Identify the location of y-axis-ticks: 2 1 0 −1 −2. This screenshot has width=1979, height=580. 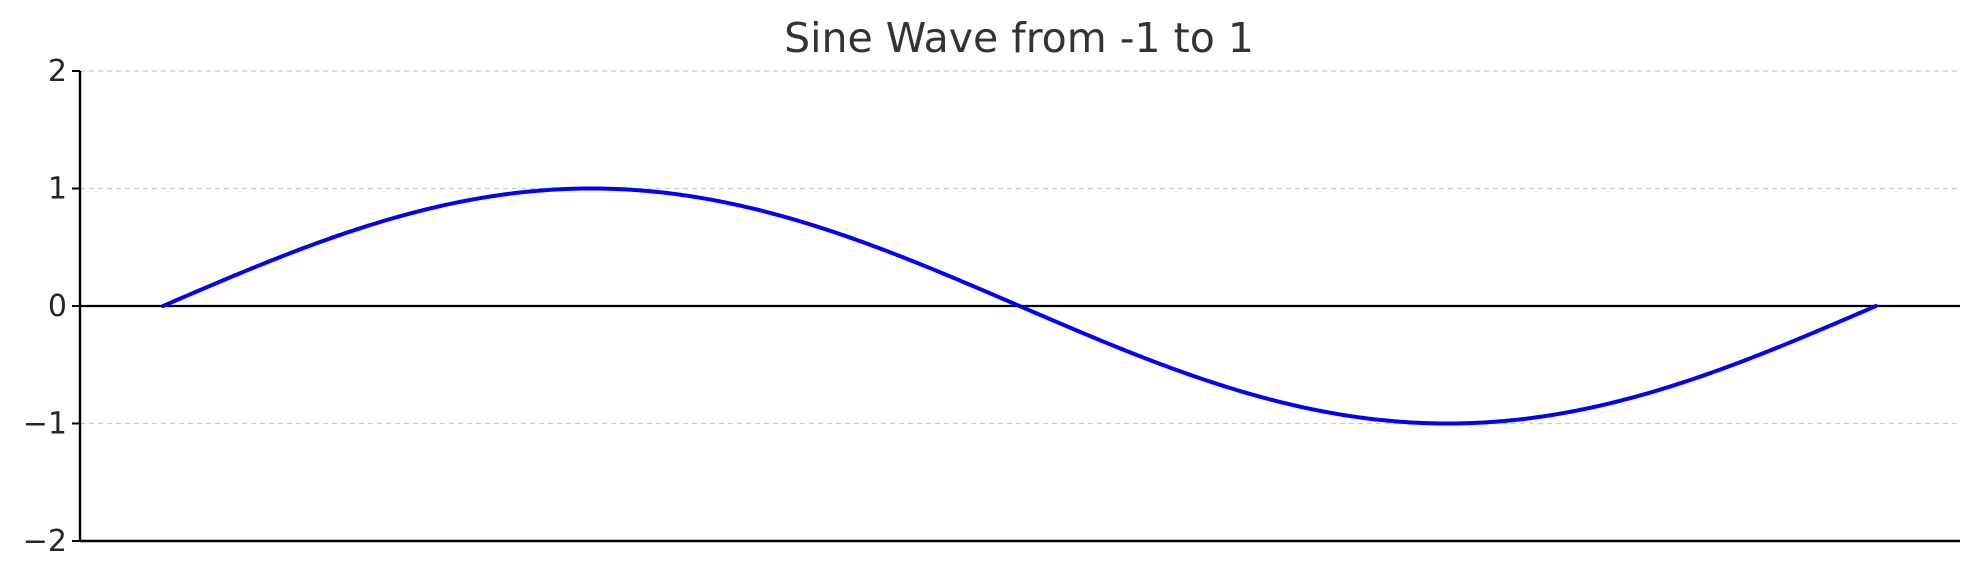
(51, 306).